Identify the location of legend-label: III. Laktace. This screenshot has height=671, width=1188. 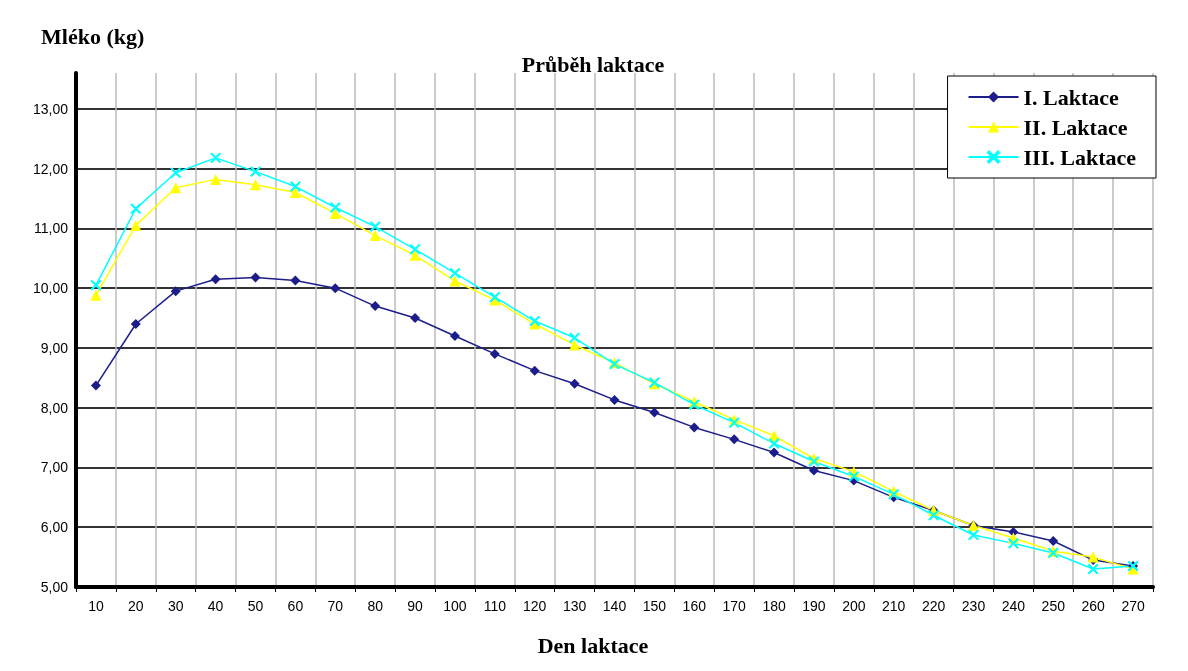
(1080, 157).